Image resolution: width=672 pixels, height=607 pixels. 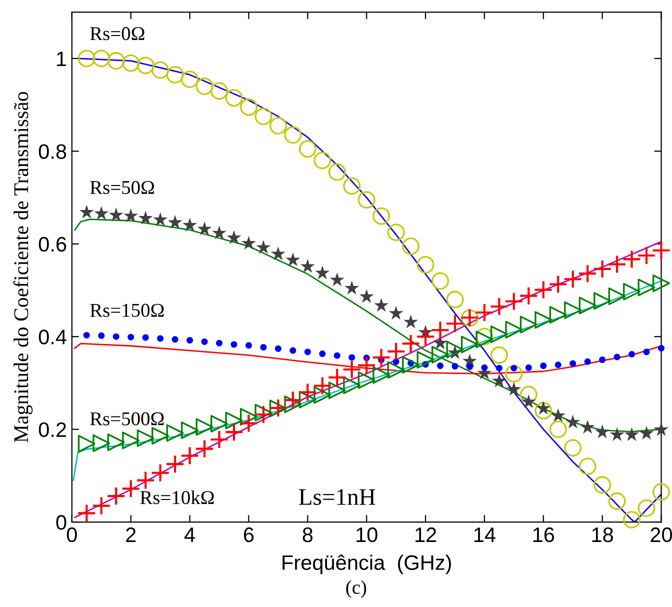 What do you see at coordinates (61, 59) in the screenshot?
I see `y-tick-label: 1` at bounding box center [61, 59].